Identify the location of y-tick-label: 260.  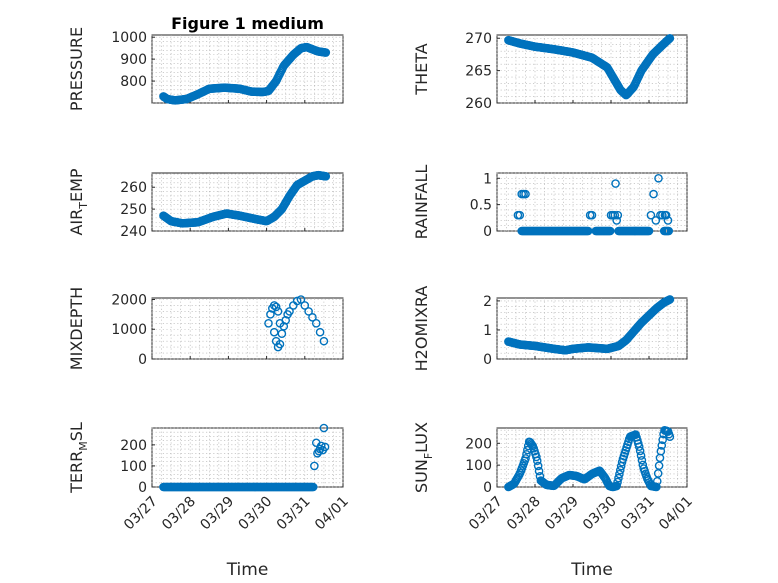
(478, 104).